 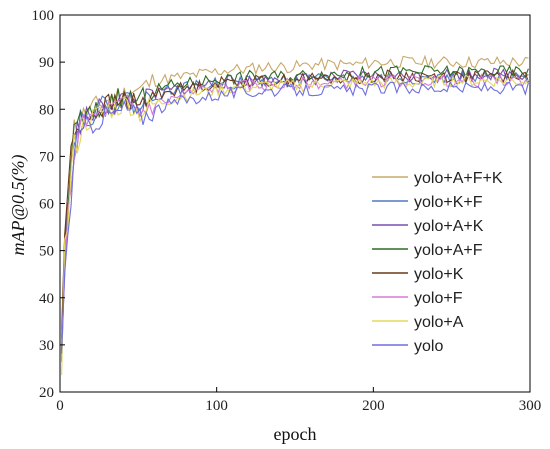 I want to click on legend-background, so click(x=445, y=262).